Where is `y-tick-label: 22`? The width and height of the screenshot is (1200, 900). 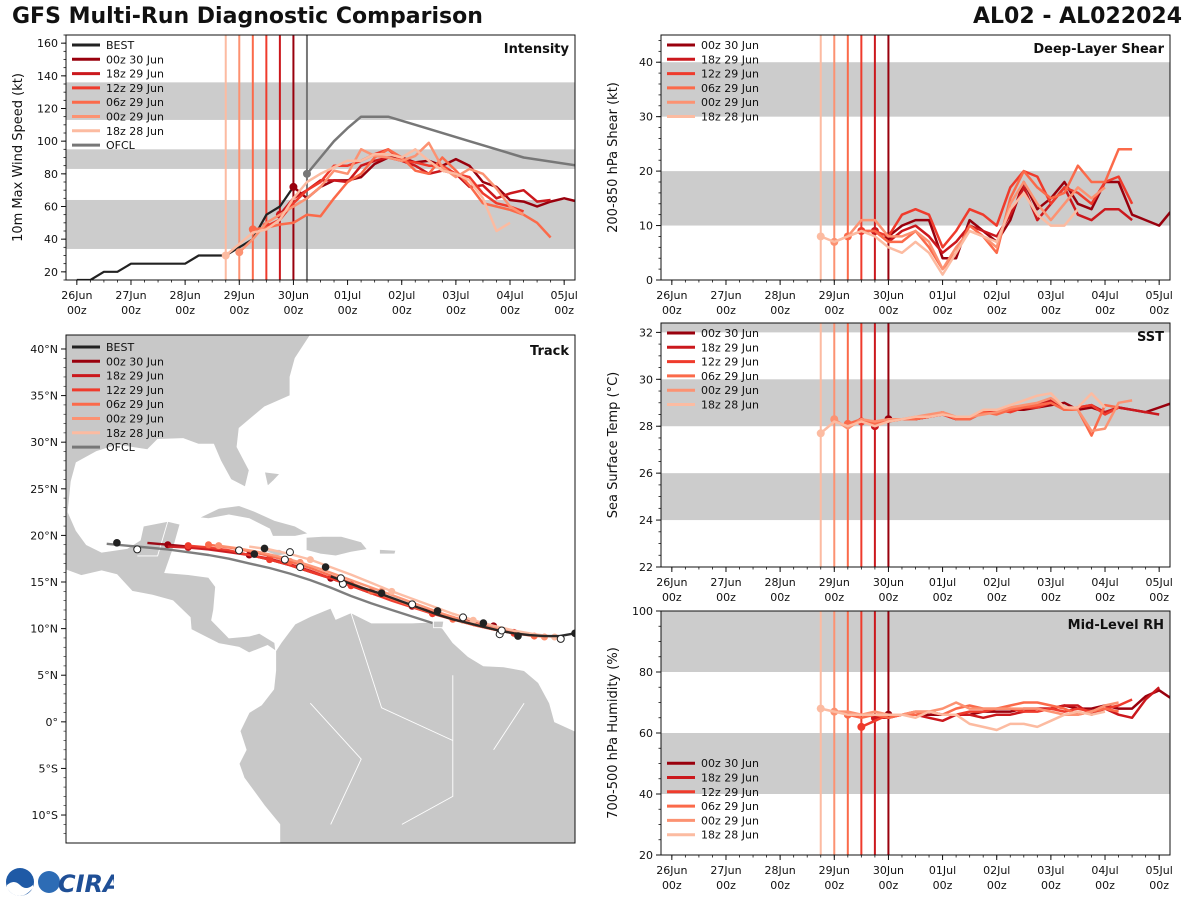
y-tick-label: 22 is located at coordinates (646, 567).